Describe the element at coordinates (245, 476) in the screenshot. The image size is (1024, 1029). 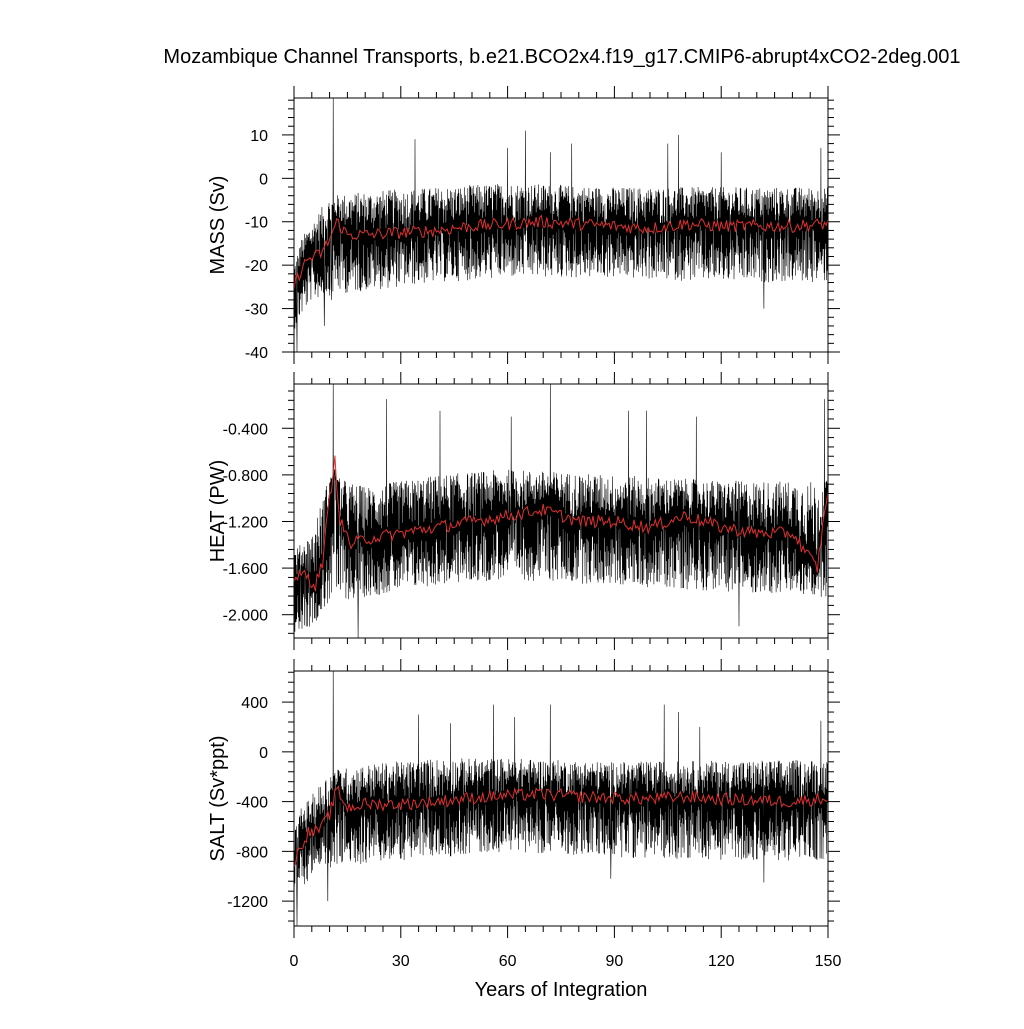
I see `y-tick-label: -0.800` at that location.